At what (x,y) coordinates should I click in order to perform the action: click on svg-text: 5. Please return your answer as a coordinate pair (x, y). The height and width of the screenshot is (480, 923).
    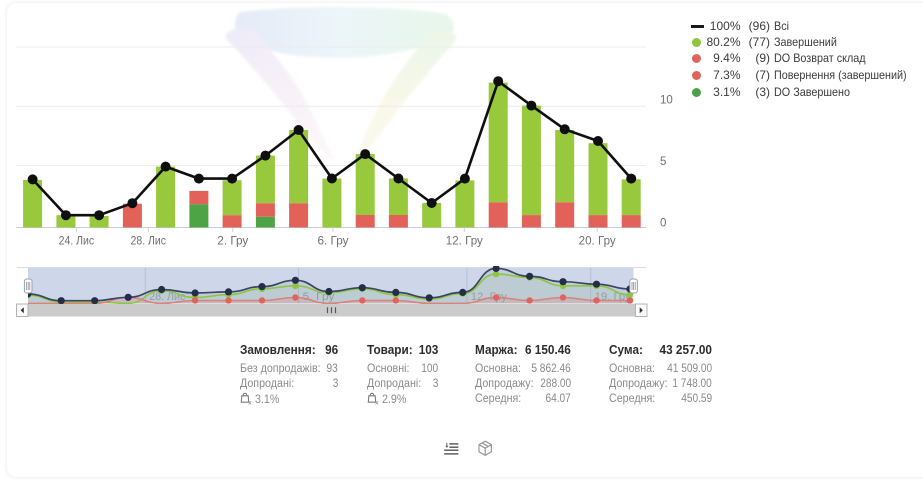
    Looking at the image, I should click on (663, 162).